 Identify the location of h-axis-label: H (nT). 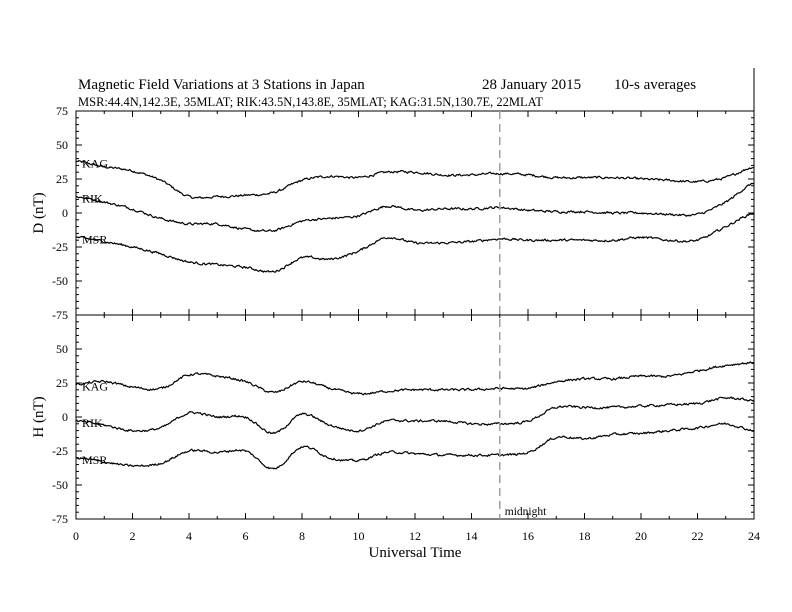
(39, 416).